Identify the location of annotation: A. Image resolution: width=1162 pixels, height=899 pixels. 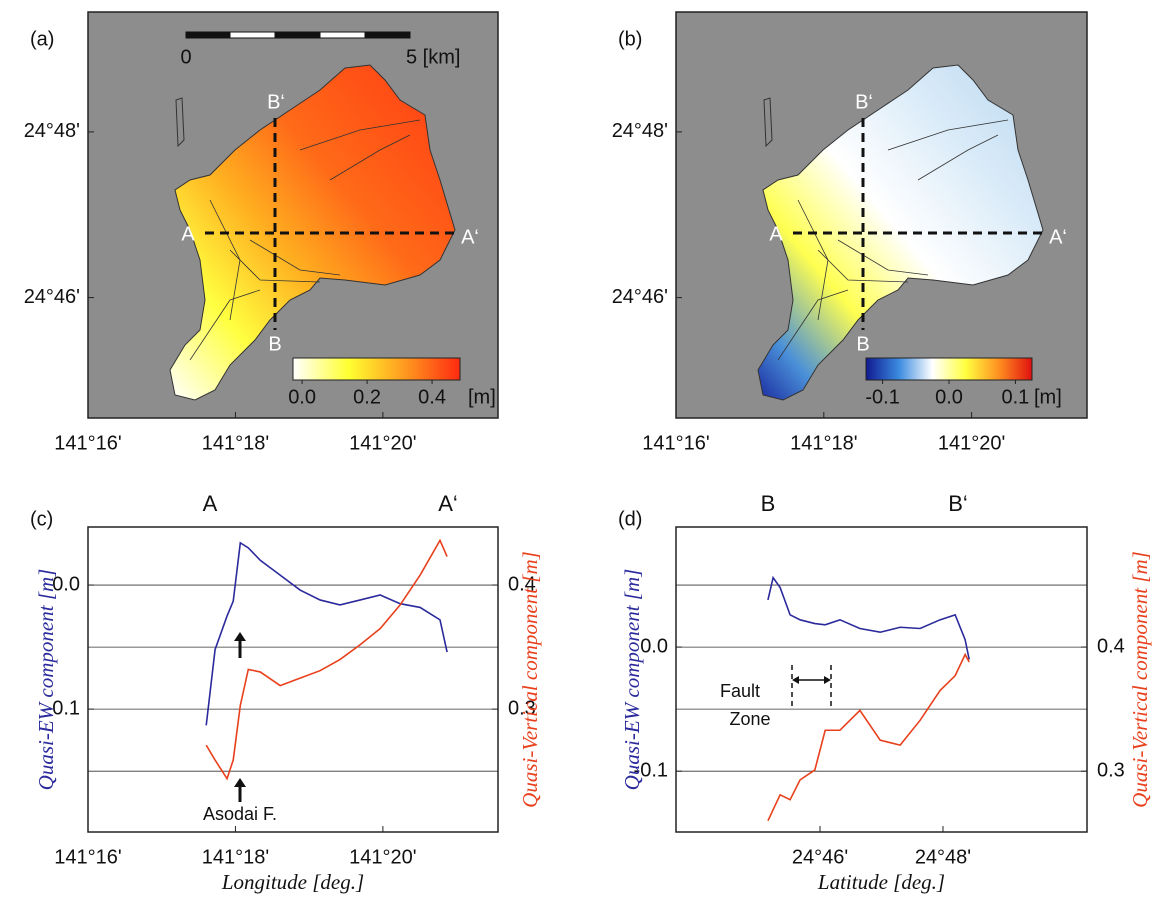
(210, 503).